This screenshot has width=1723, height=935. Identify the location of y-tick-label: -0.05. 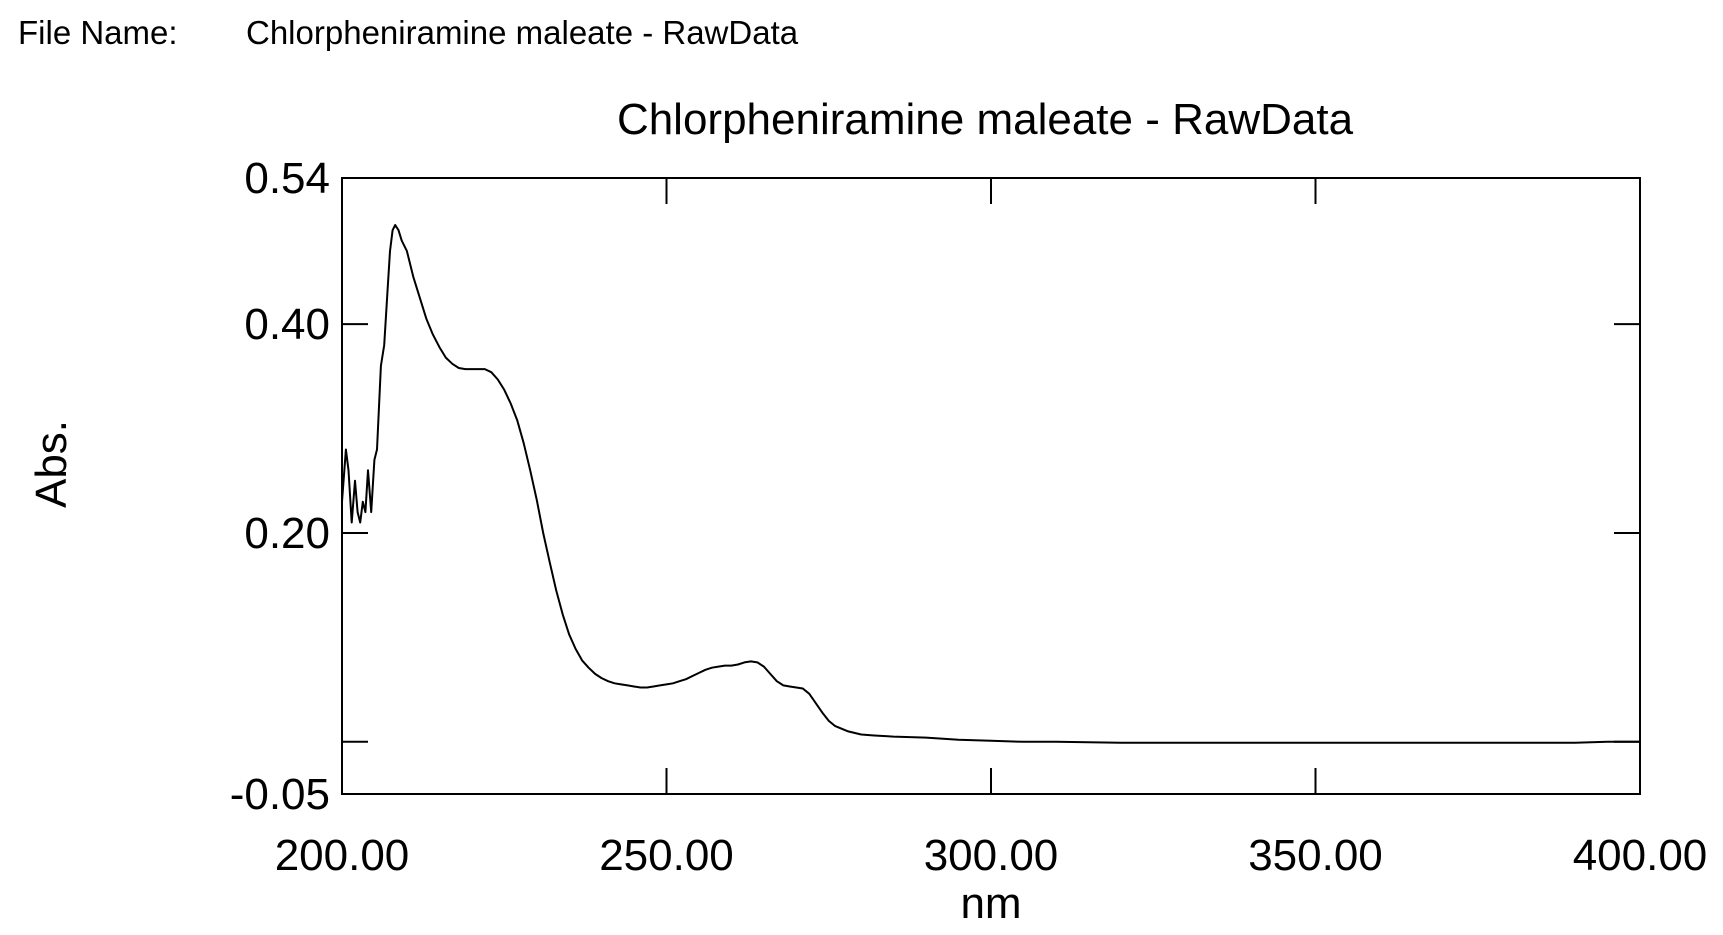
(280, 794).